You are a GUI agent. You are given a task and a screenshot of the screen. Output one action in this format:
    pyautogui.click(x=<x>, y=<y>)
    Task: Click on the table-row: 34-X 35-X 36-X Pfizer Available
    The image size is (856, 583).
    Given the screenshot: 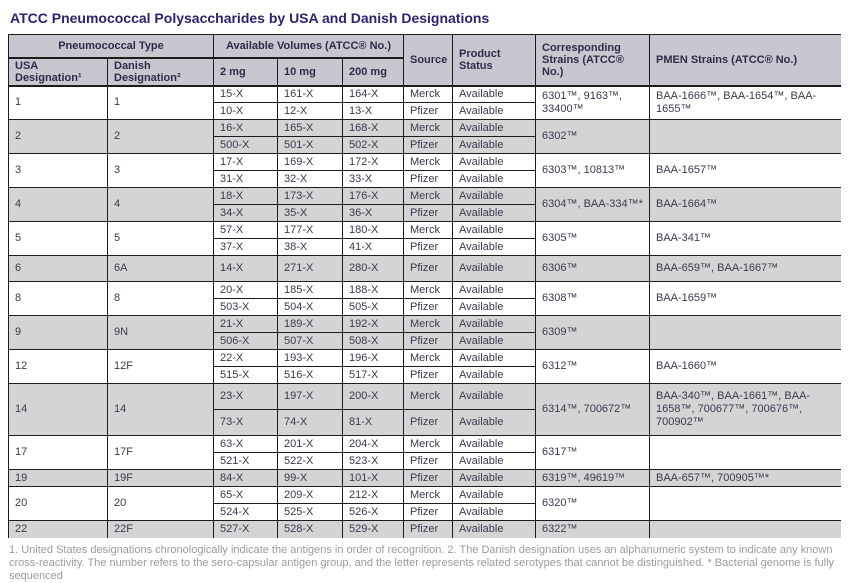 What is the action you would take?
    pyautogui.click(x=425, y=213)
    